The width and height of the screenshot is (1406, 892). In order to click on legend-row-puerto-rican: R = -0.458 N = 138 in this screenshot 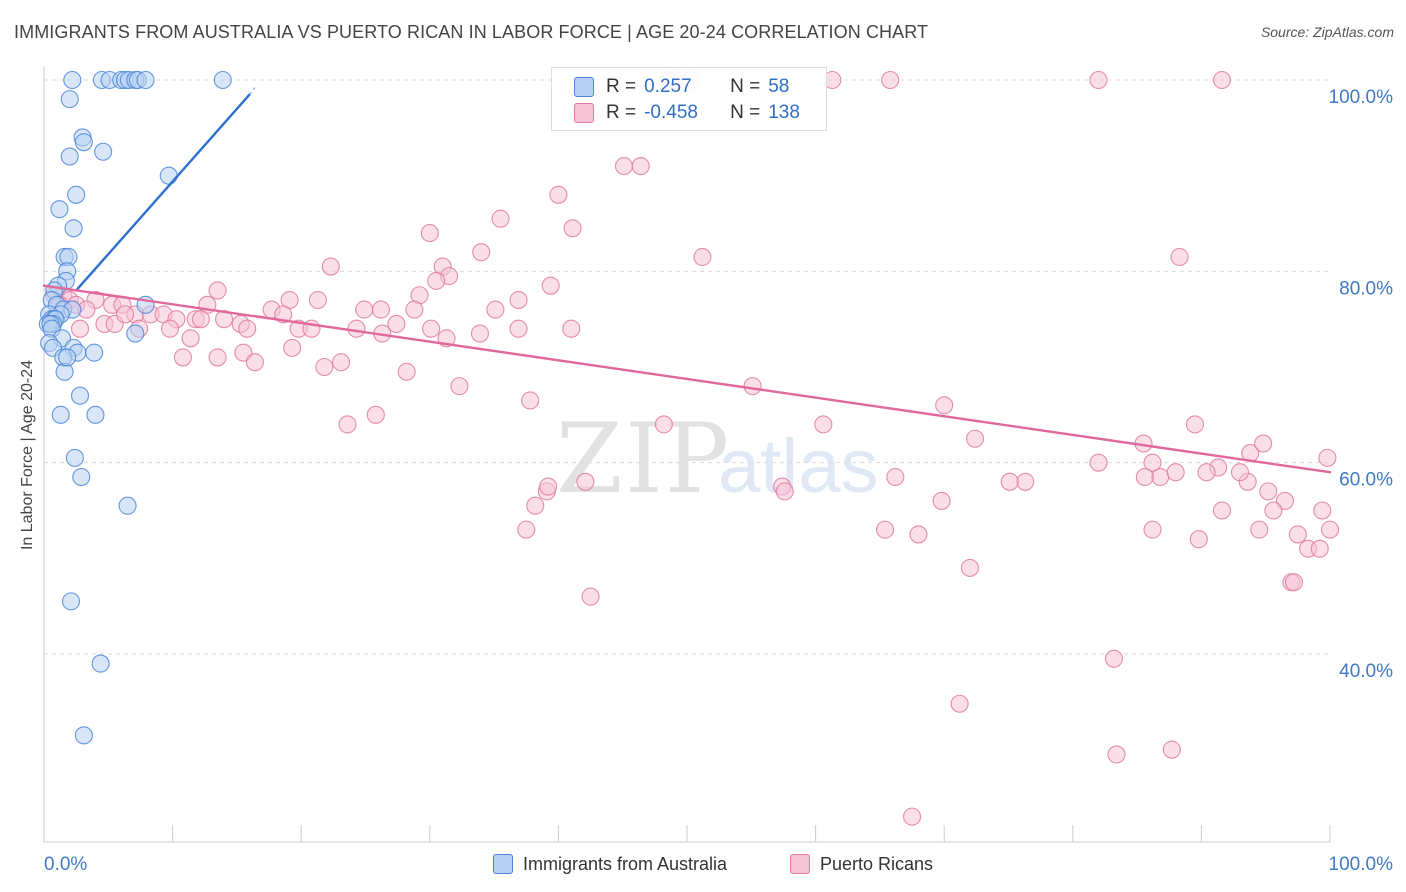, I will do `click(687, 113)`.